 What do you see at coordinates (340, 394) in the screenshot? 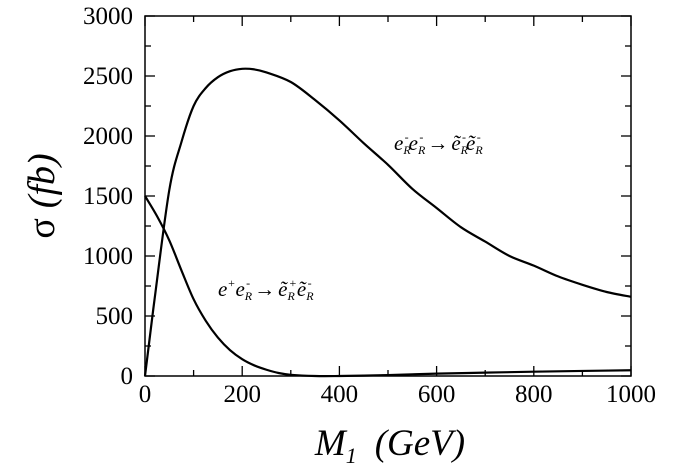
I see `x-tick-label: 400` at bounding box center [340, 394].